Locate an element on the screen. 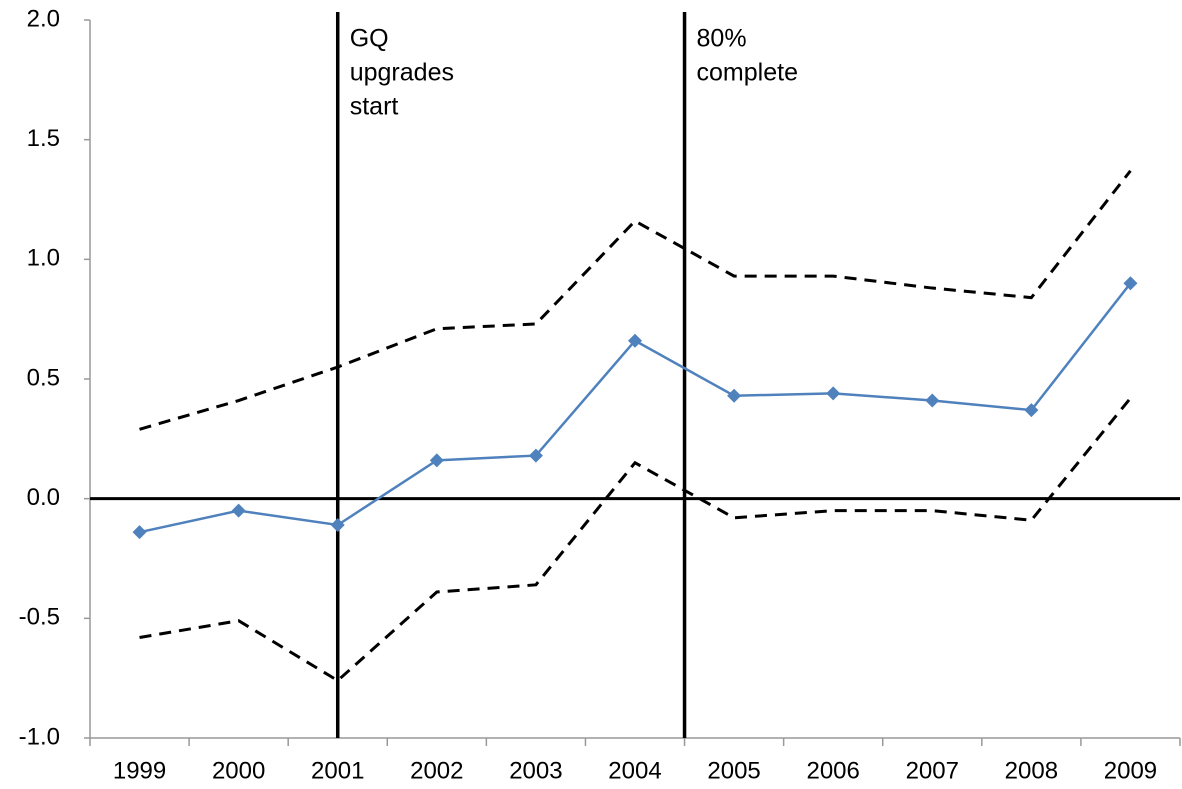  x-tick-label: 2004 is located at coordinates (634, 770).